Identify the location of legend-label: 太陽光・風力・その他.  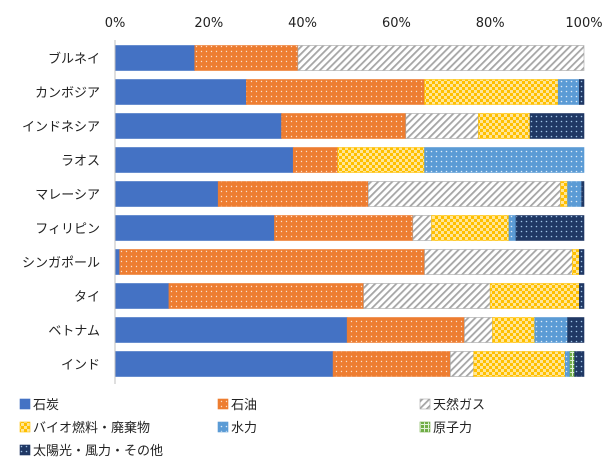
(98, 451).